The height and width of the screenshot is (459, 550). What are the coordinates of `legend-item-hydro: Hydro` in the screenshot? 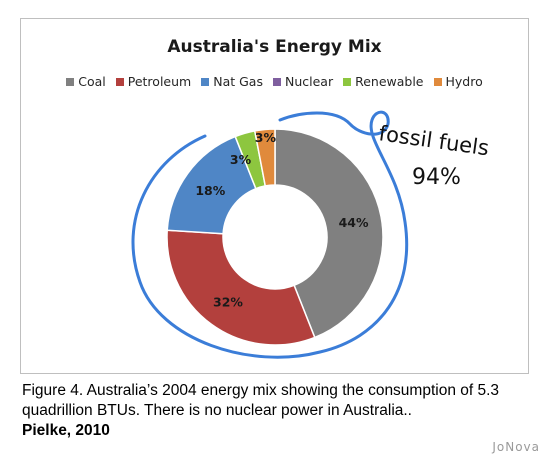 It's located at (458, 81).